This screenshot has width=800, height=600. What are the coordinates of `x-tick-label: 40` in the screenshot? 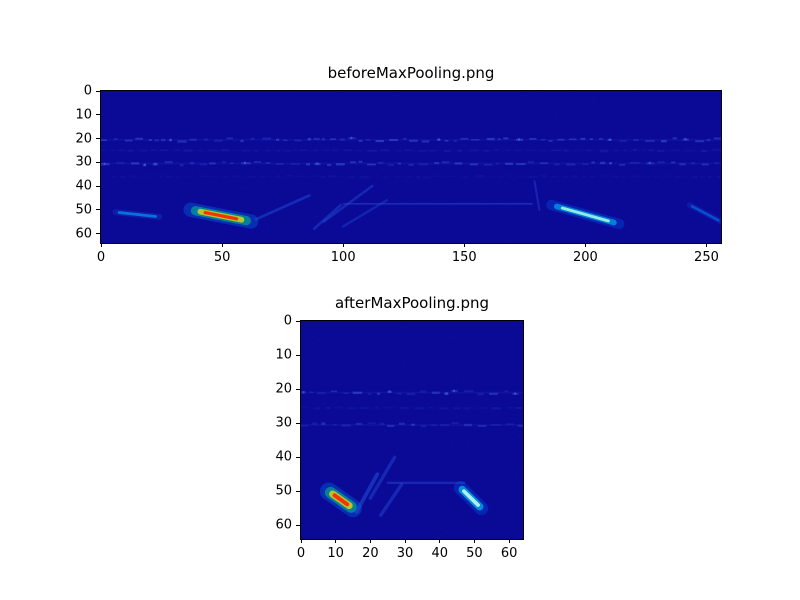 It's located at (440, 553).